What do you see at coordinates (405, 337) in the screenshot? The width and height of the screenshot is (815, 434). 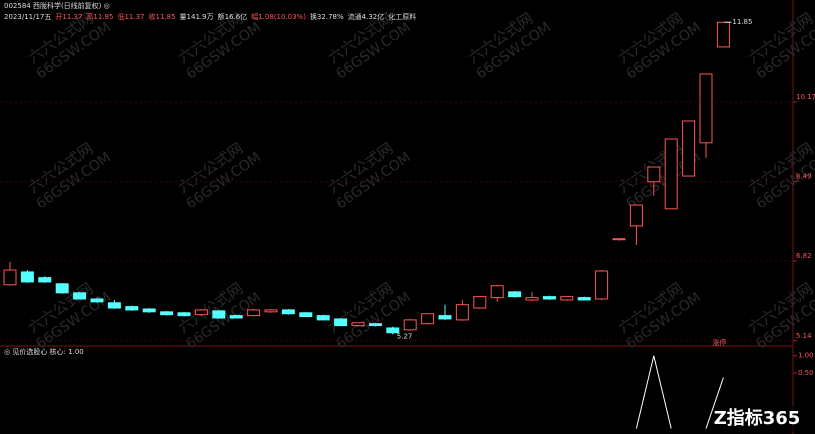 I see `low-label: 5.27` at bounding box center [405, 337].